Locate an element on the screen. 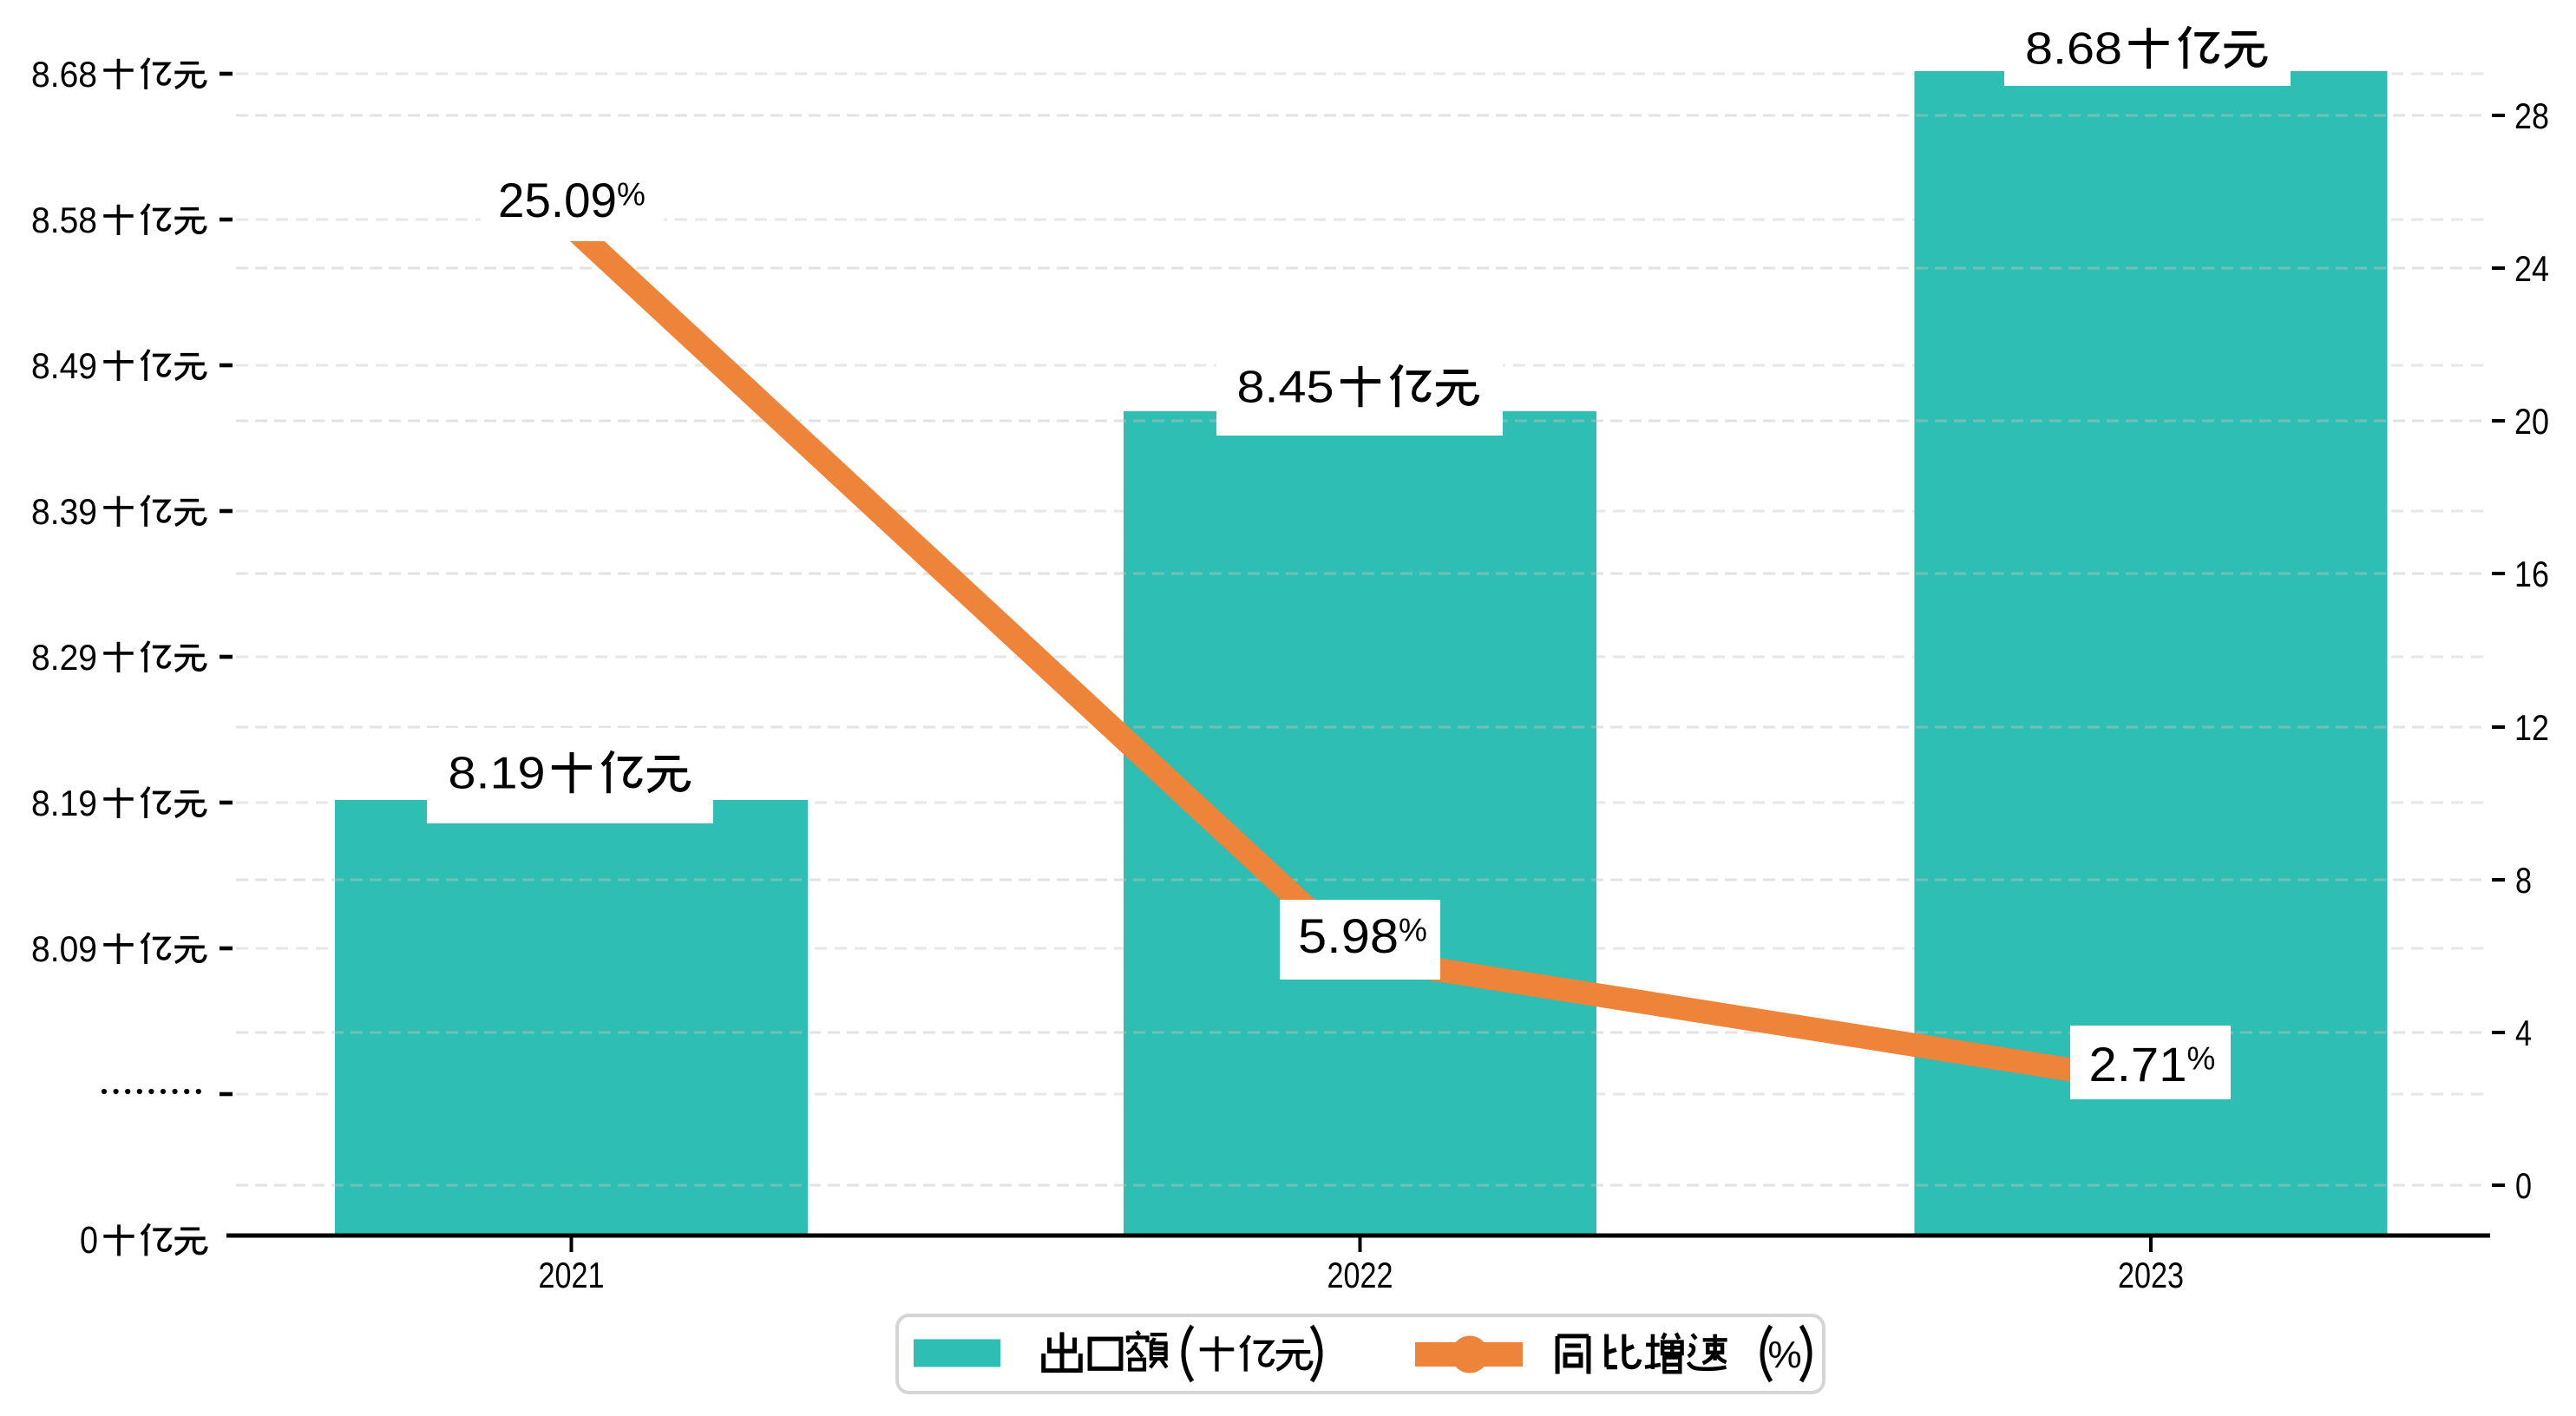 This screenshot has height=1416, width=2576. svg-text: 8.39 is located at coordinates (64, 512).